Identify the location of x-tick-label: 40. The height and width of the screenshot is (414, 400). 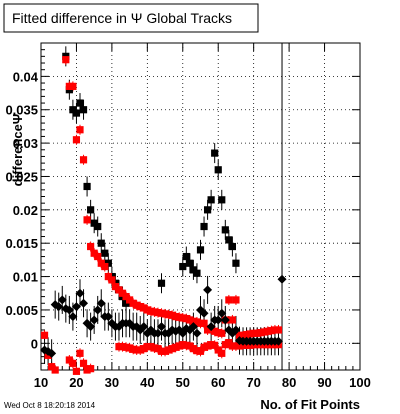
(147, 382).